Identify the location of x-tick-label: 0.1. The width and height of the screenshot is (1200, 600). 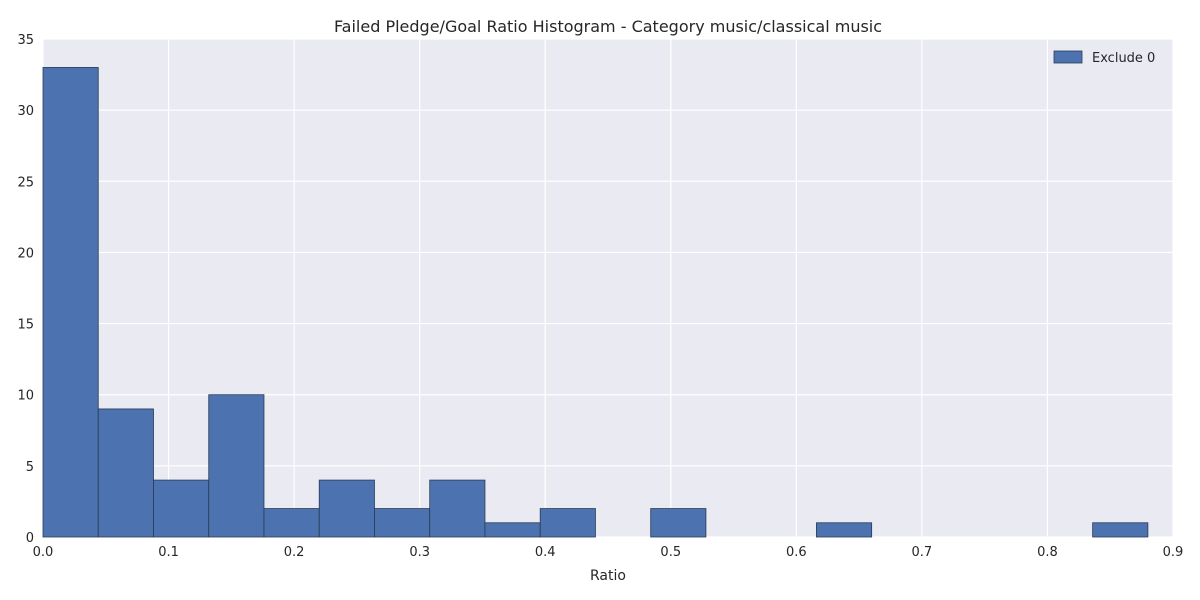
(168, 552).